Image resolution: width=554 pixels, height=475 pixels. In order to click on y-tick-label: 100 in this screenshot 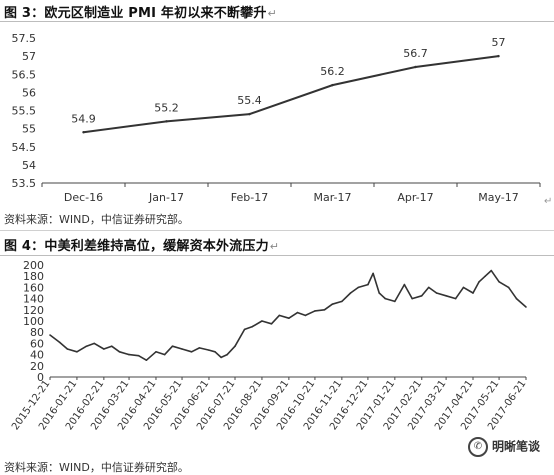, I will do `click(33, 321)`.